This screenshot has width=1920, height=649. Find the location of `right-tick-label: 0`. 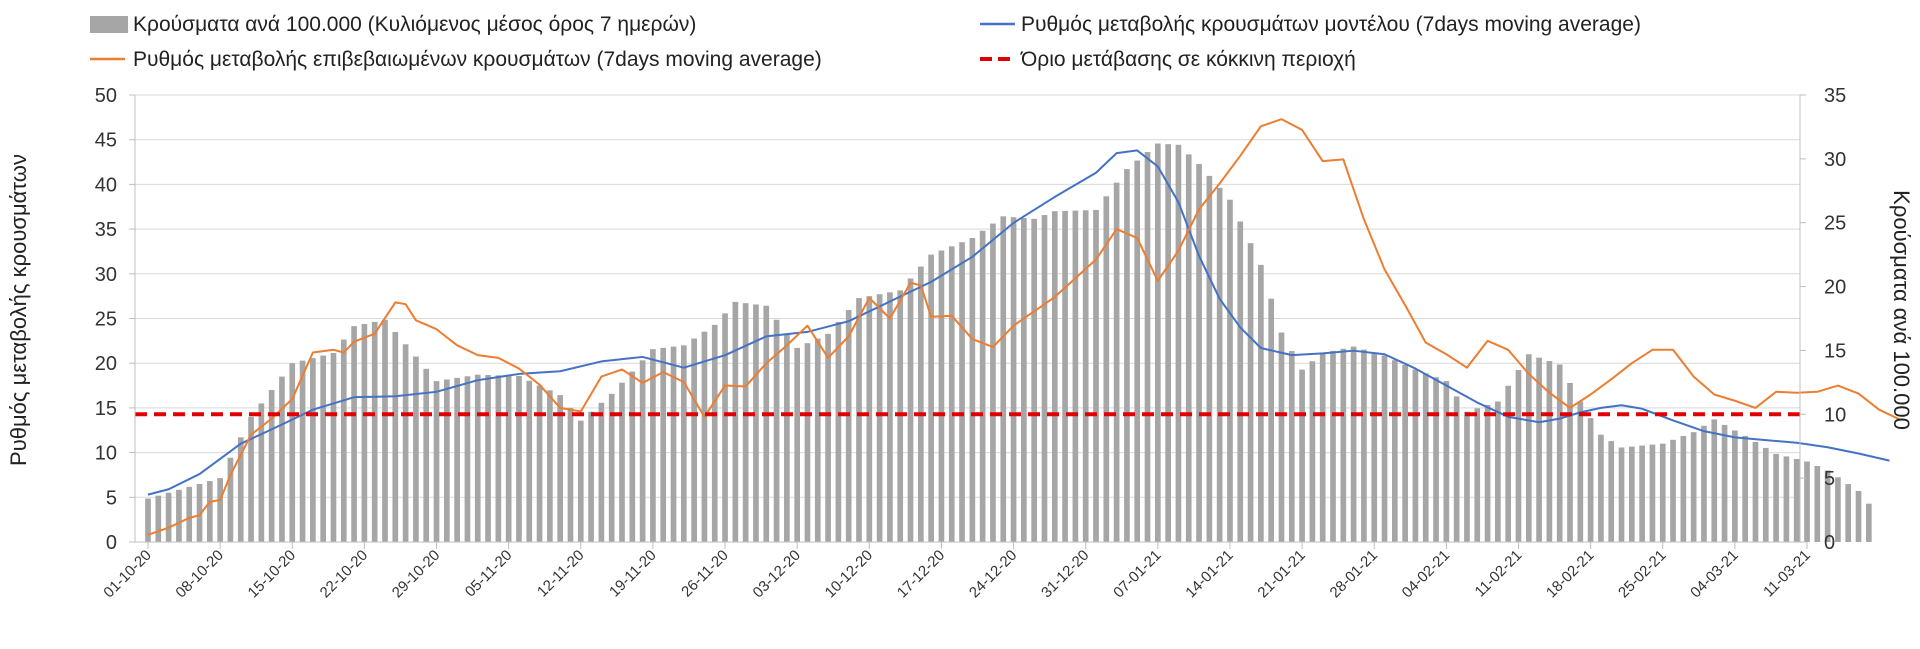

right-tick-label: 0 is located at coordinates (1829, 543).